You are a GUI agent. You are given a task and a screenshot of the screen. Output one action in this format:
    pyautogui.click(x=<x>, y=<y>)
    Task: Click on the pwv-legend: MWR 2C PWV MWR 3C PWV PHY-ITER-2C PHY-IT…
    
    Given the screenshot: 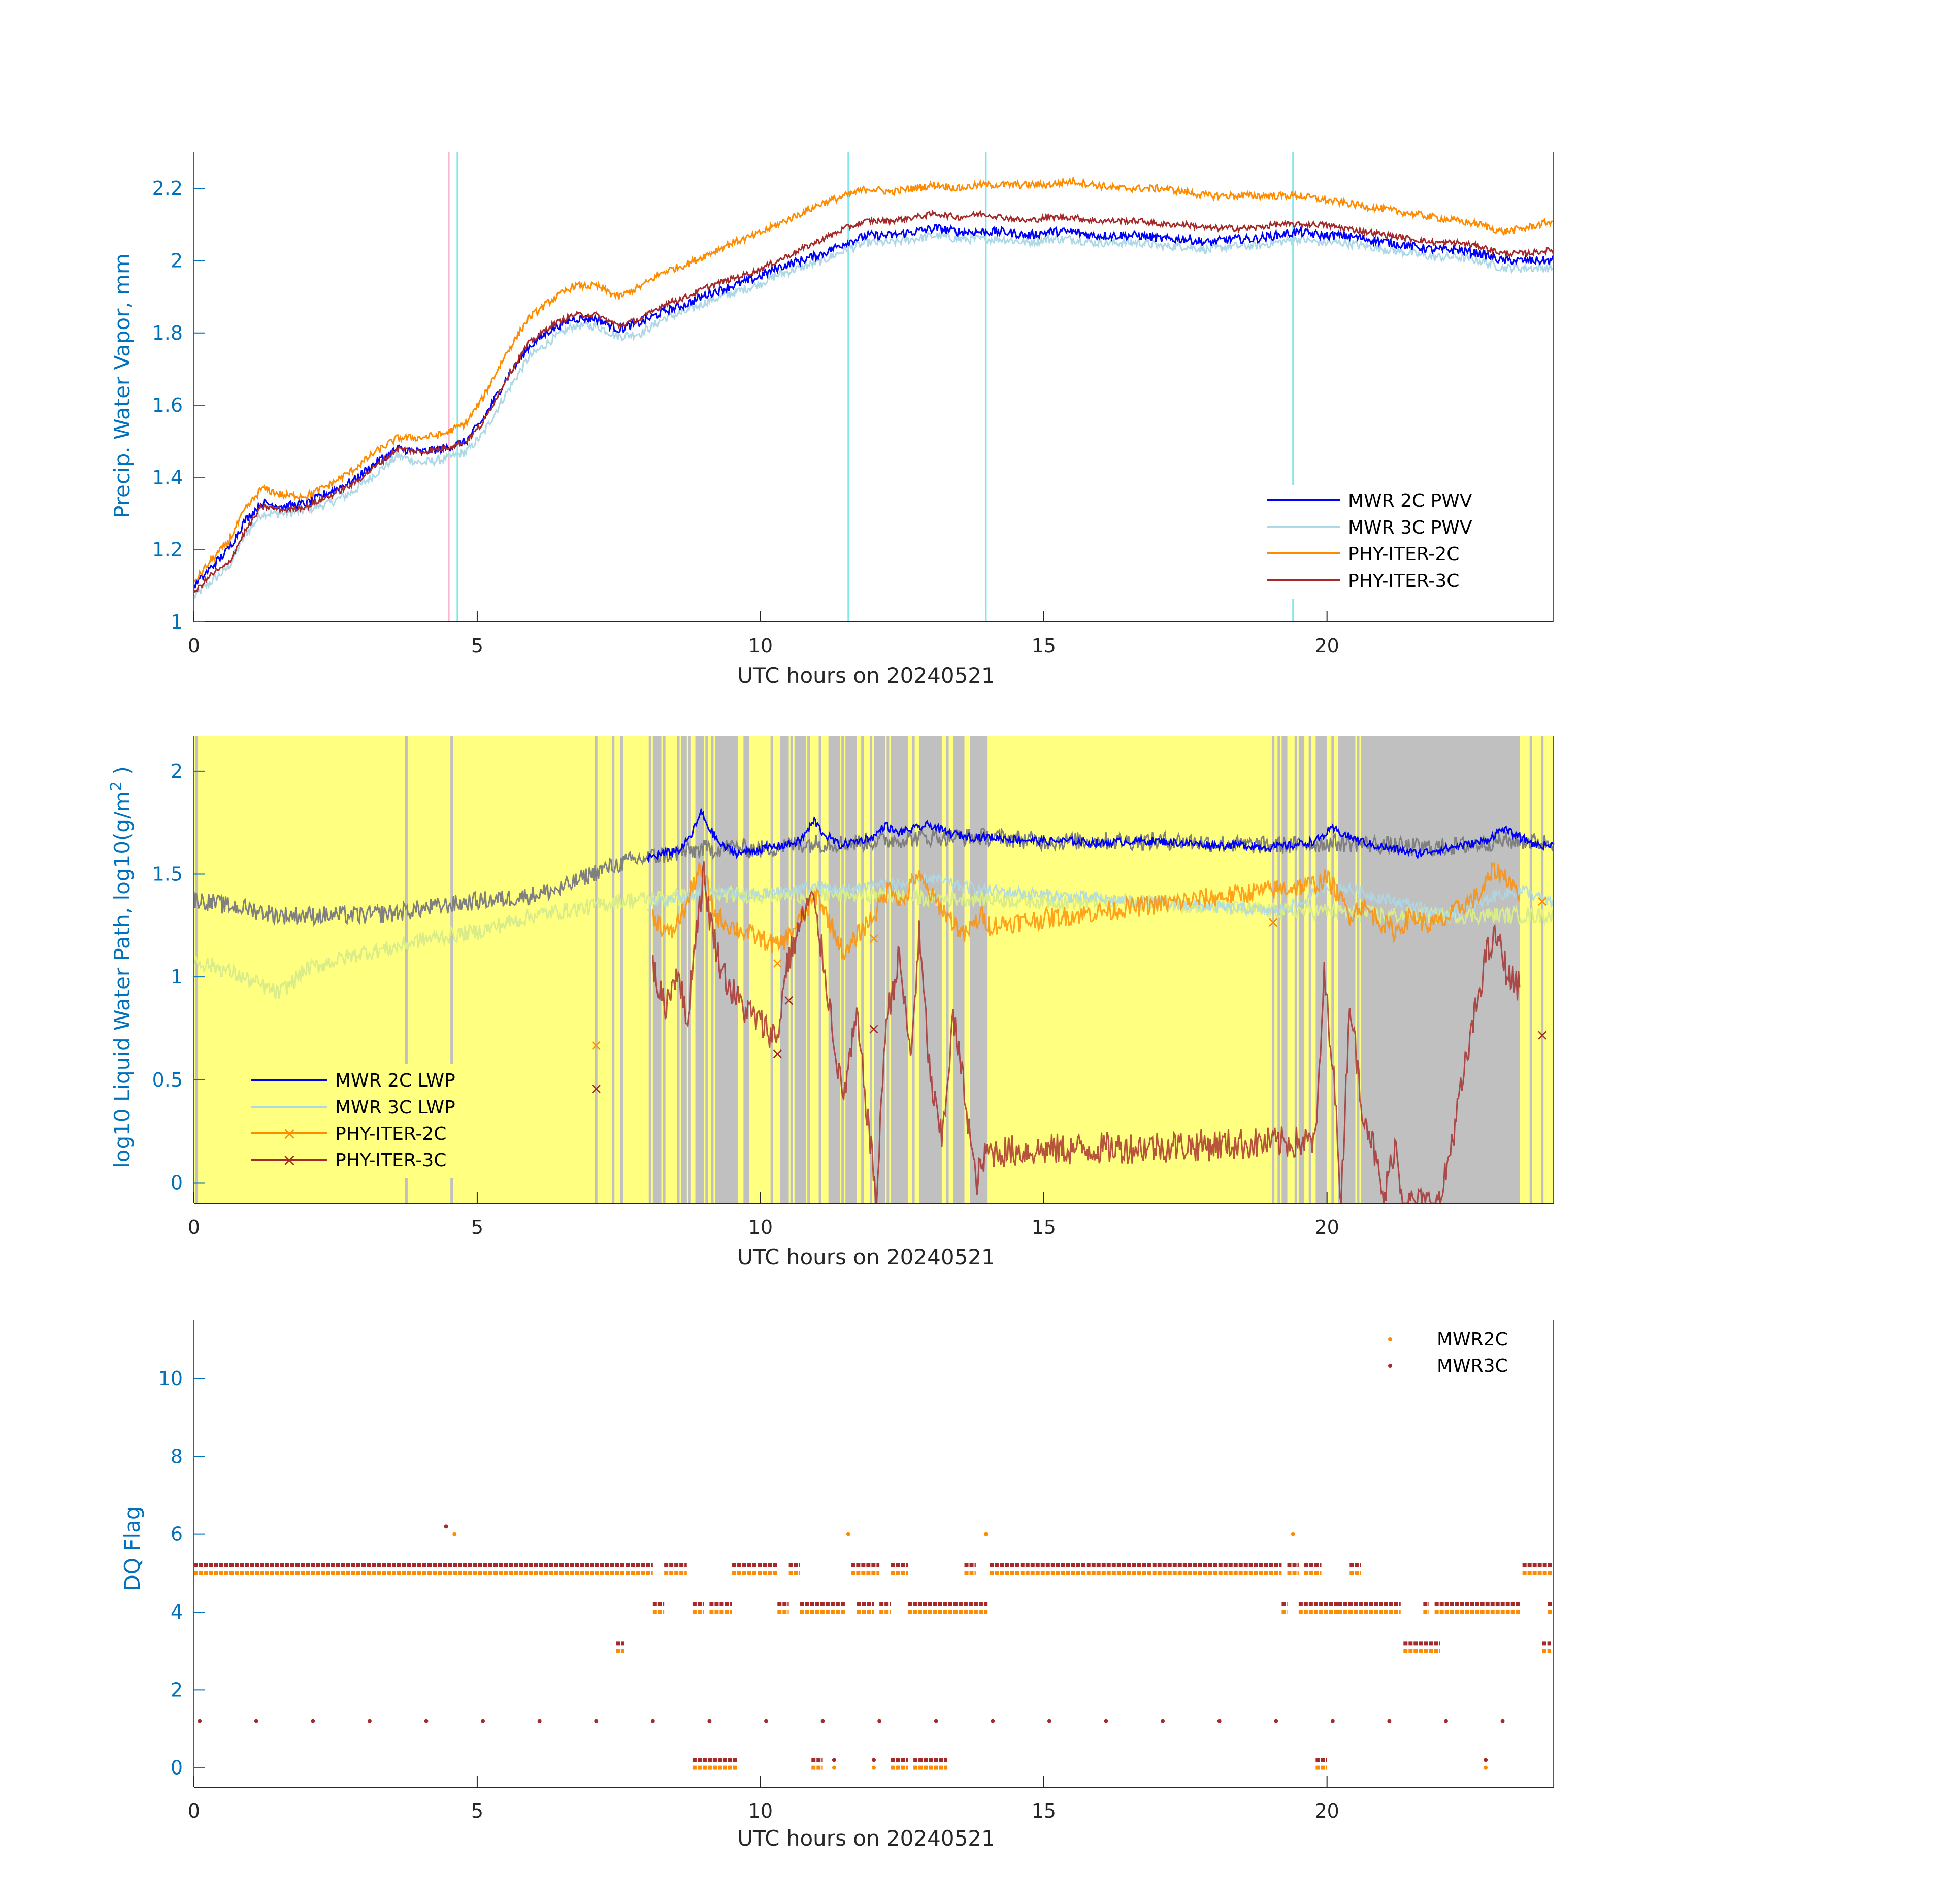 What is the action you would take?
    pyautogui.click(x=1381, y=542)
    